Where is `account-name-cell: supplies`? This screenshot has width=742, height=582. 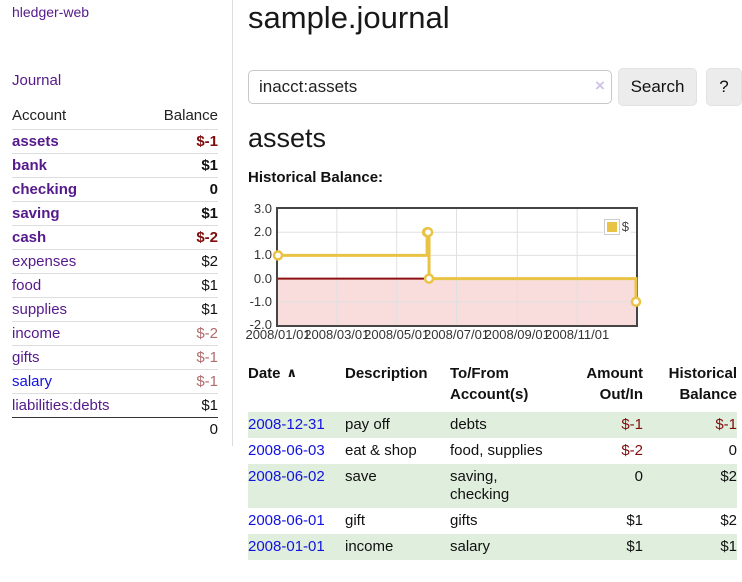 account-name-cell: supplies is located at coordinates (78, 309).